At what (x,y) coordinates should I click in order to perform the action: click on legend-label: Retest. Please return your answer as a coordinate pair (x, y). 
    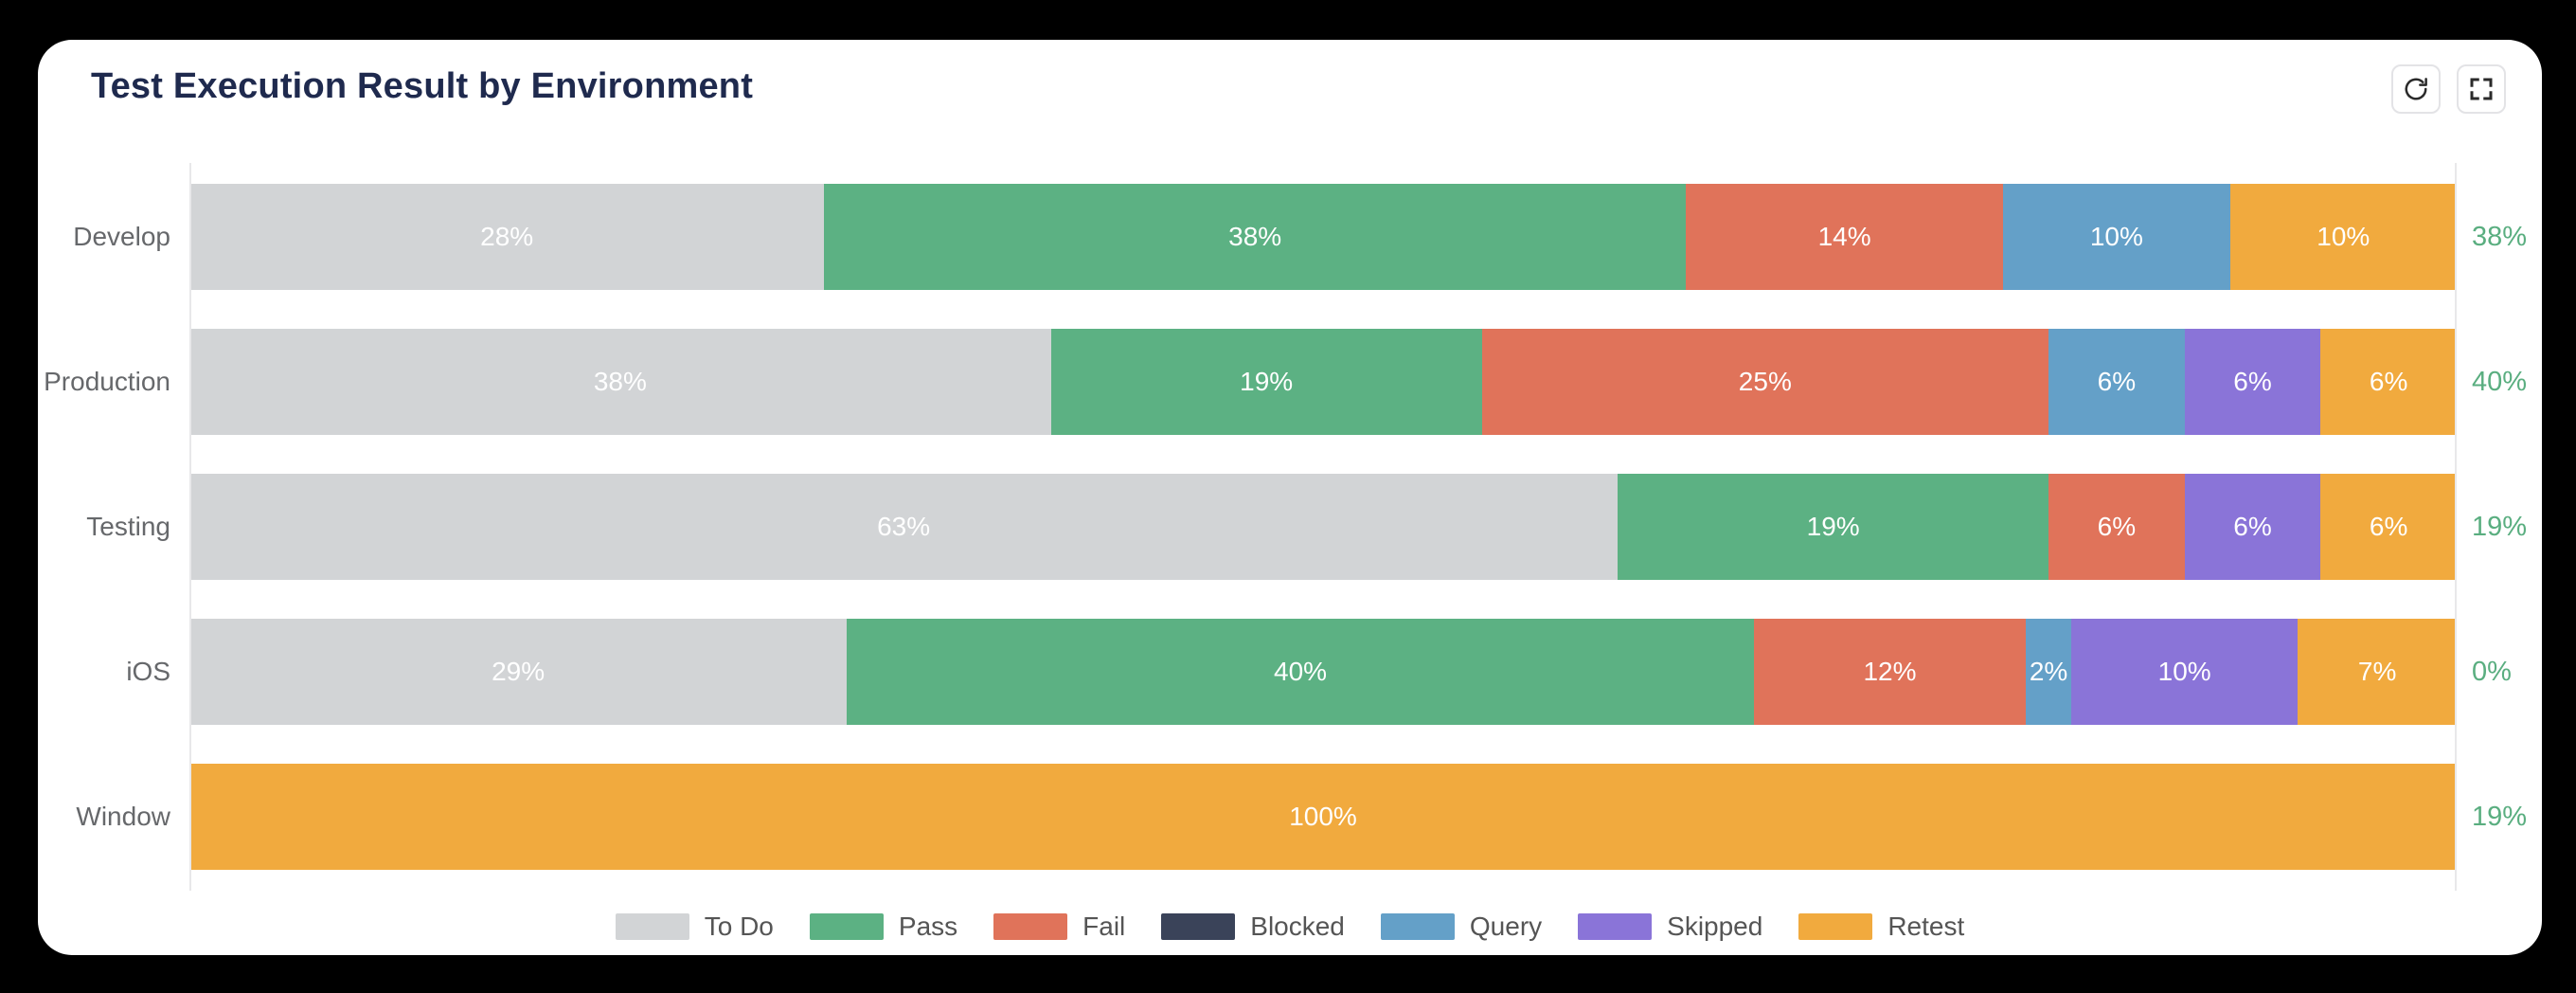
    Looking at the image, I should click on (1926, 926).